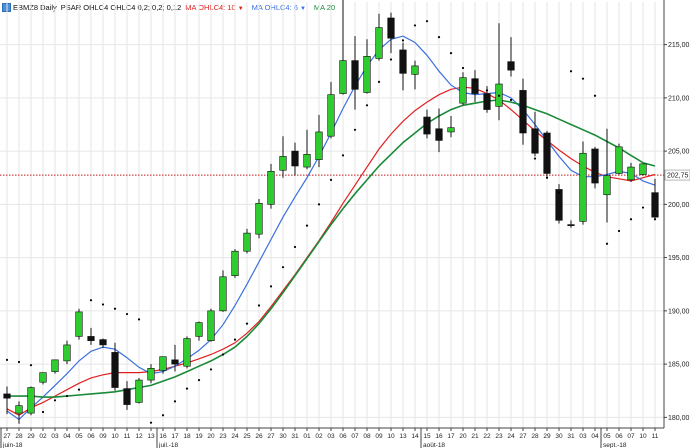 This screenshot has width=690, height=448. Describe the element at coordinates (475, 436) in the screenshot. I see `x-tick-label: 21` at that location.